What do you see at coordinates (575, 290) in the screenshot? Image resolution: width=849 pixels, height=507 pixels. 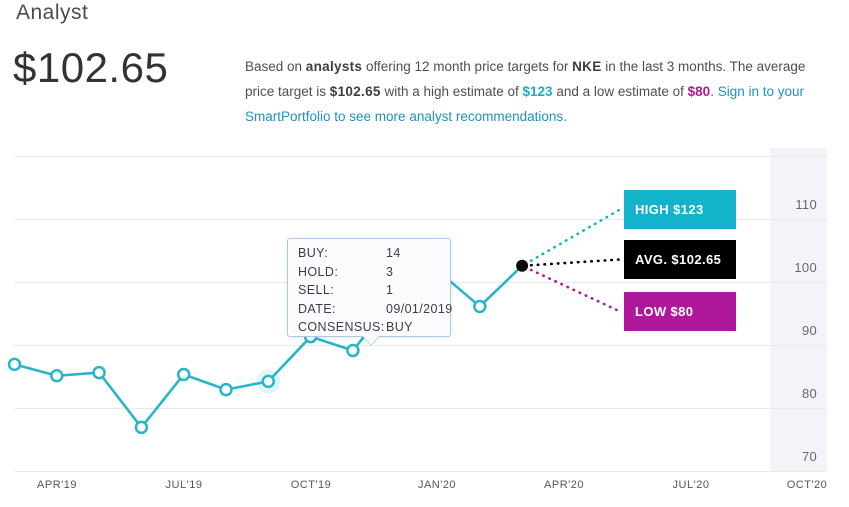 I see `low-projection-line` at bounding box center [575, 290].